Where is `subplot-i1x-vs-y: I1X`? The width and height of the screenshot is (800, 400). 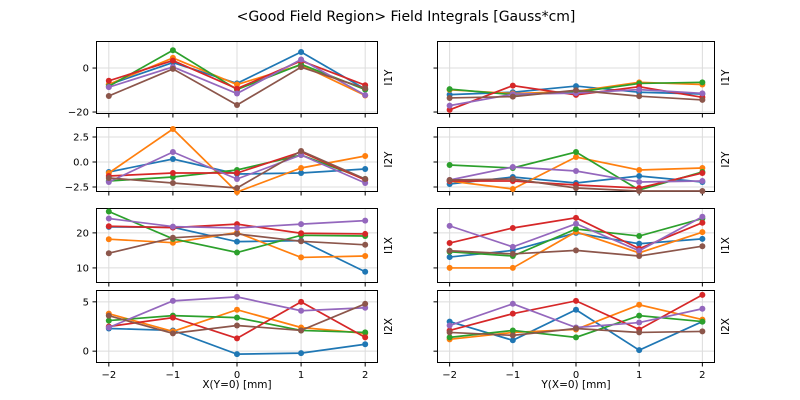
subplot-i1x-vs-y: I1X is located at coordinates (582, 247).